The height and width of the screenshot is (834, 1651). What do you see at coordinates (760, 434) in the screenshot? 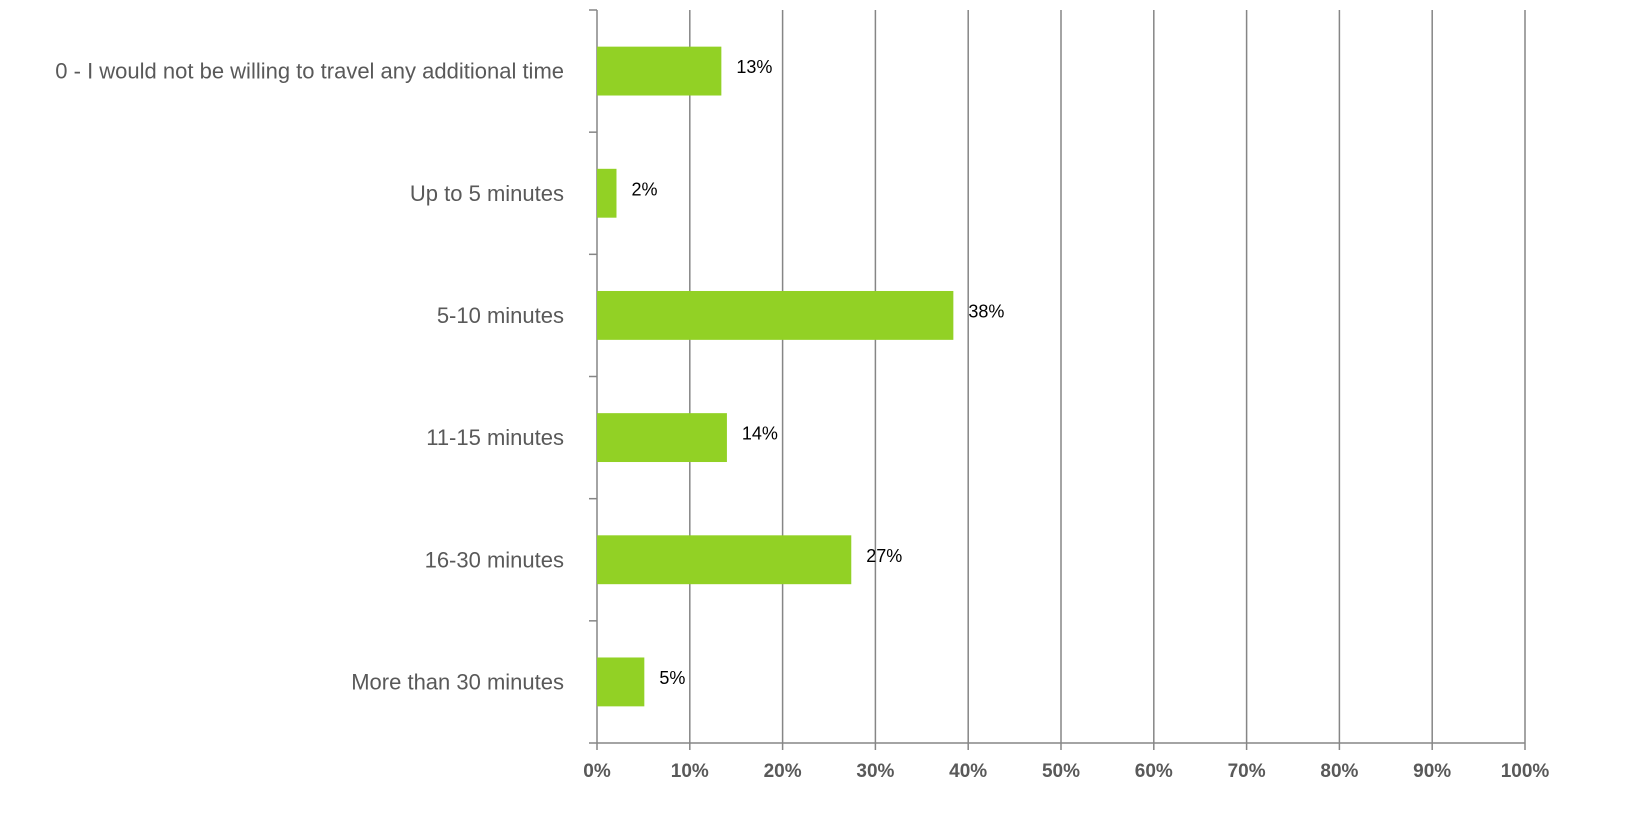
I see `value-label: 14%` at bounding box center [760, 434].